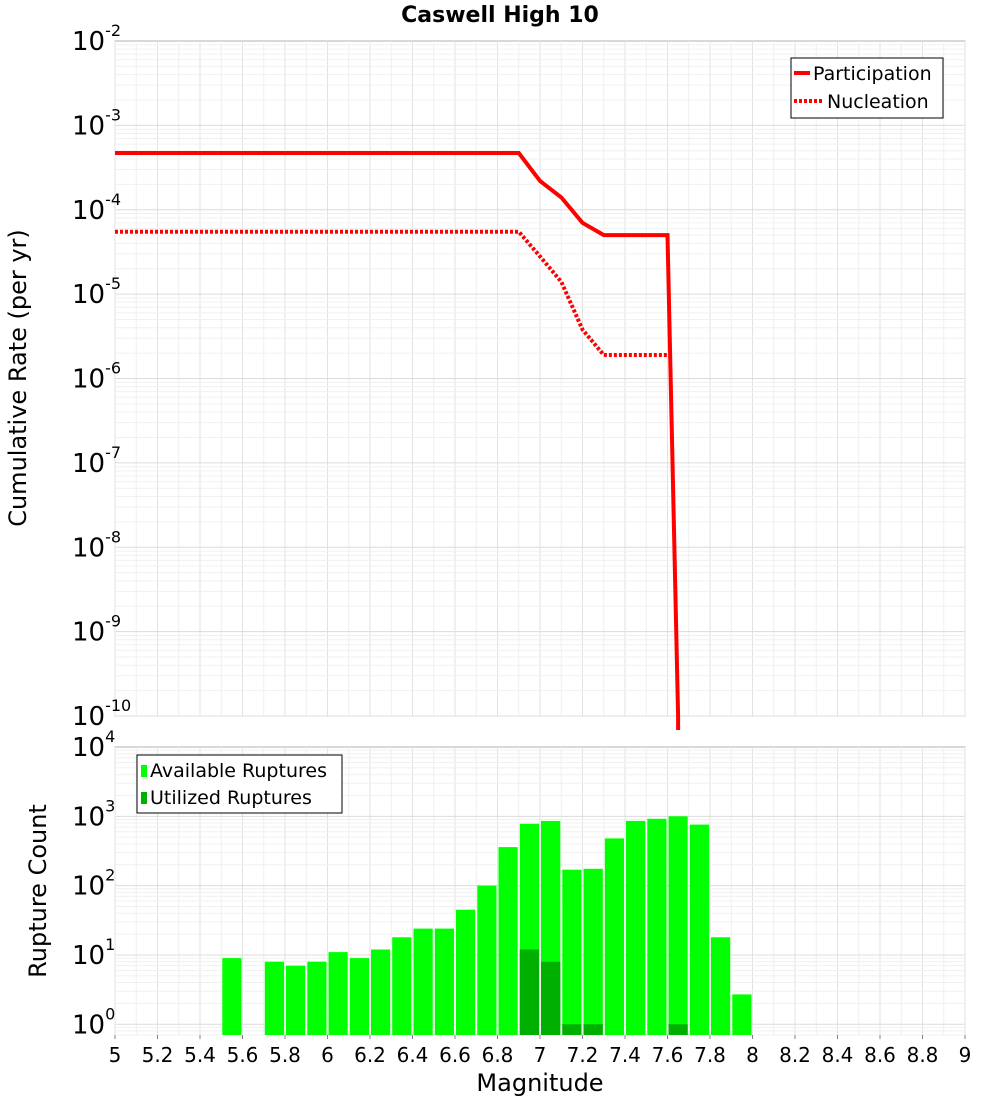 Image resolution: width=1000 pixels, height=1100 pixels. Describe the element at coordinates (710, 1055) in the screenshot. I see `x-tick-label: 7.8` at that location.